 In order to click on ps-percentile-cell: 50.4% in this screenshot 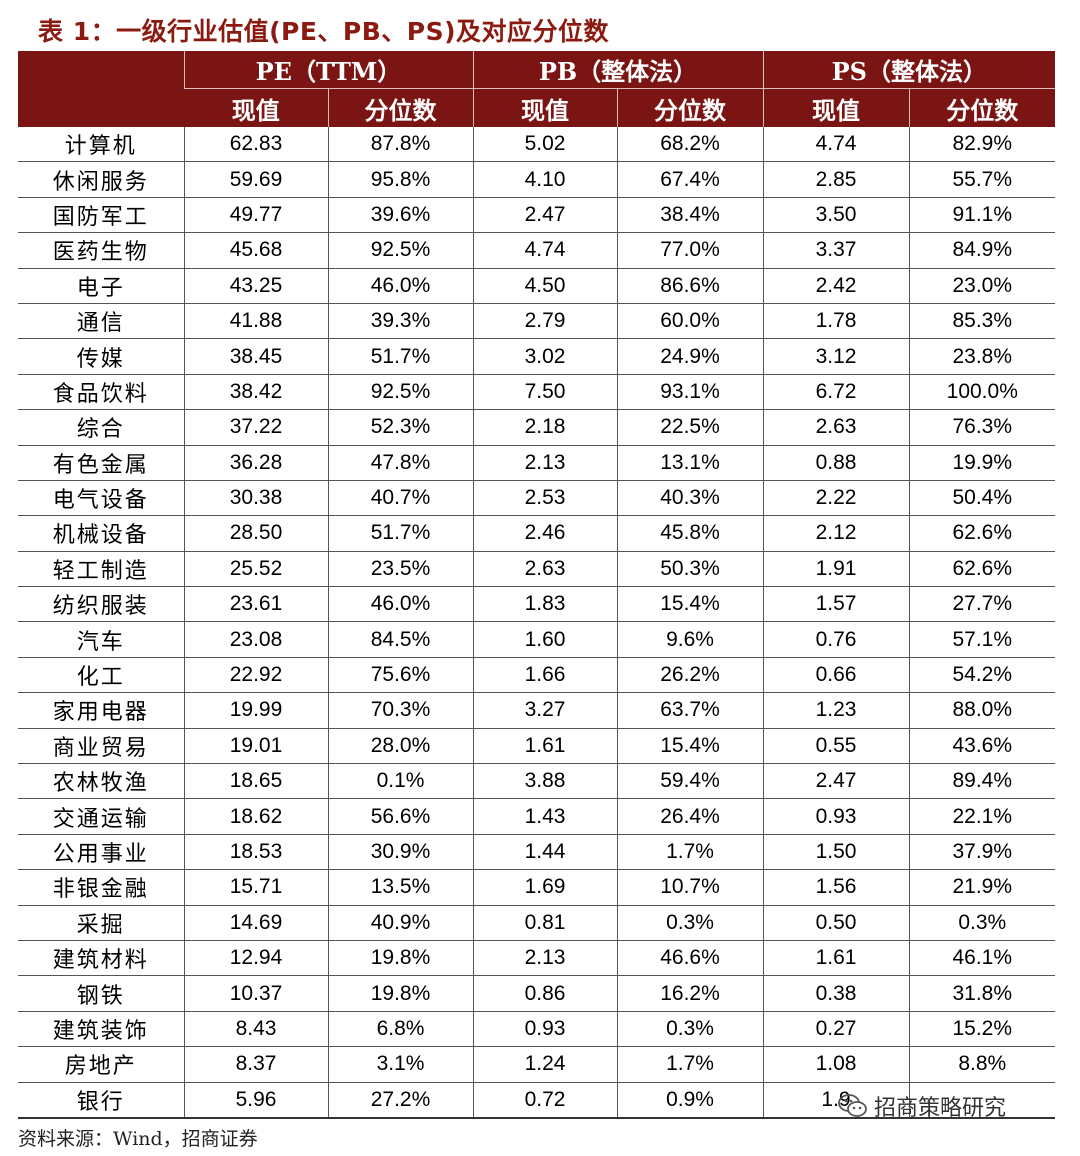, I will do `click(982, 498)`.